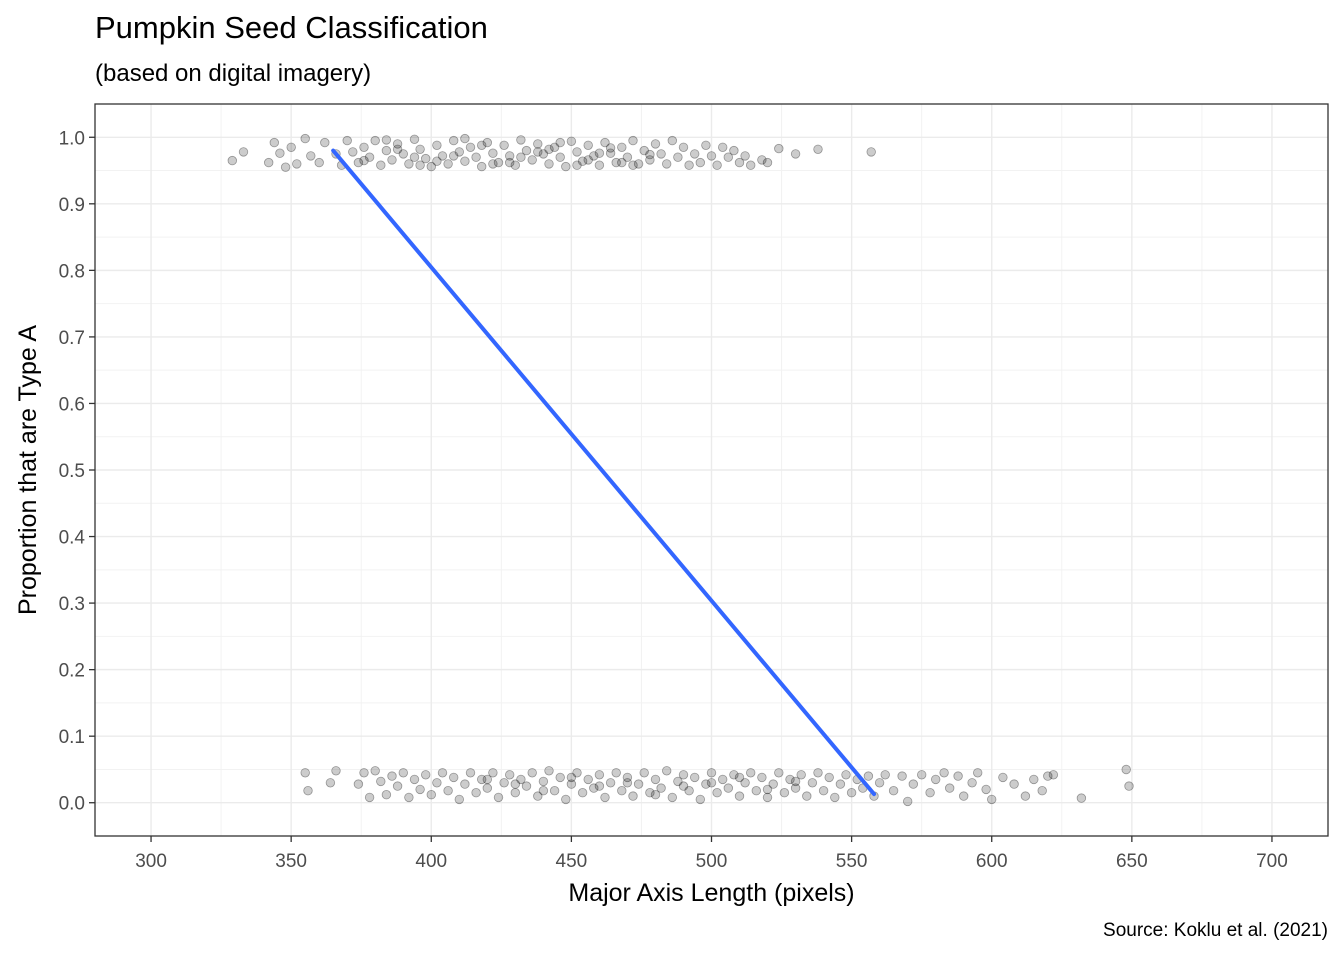 This screenshot has height=960, width=1344. What do you see at coordinates (72, 404) in the screenshot?
I see `y-tick-label: 0.6` at bounding box center [72, 404].